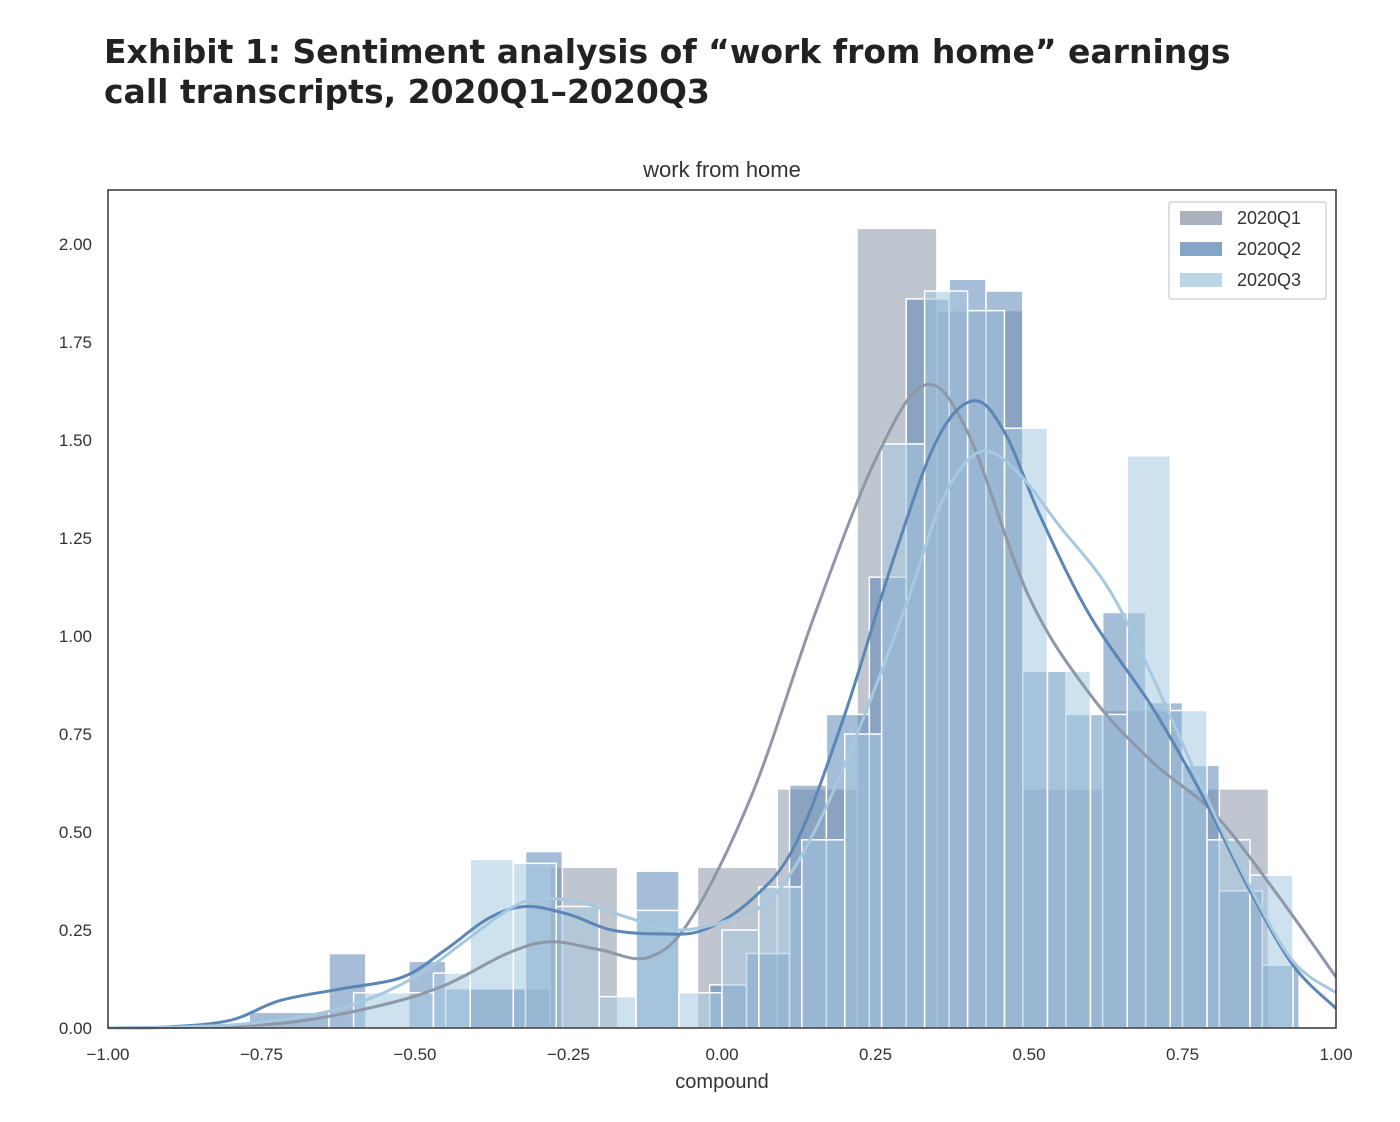 This screenshot has height=1122, width=1400. What do you see at coordinates (875, 1054) in the screenshot?
I see `x-tick-label: 0.25` at bounding box center [875, 1054].